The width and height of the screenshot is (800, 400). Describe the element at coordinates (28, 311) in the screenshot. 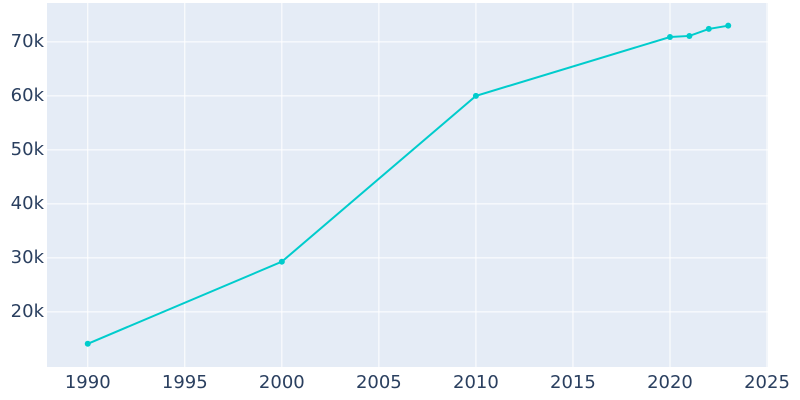

I see `y-tick-label: 20k` at that location.